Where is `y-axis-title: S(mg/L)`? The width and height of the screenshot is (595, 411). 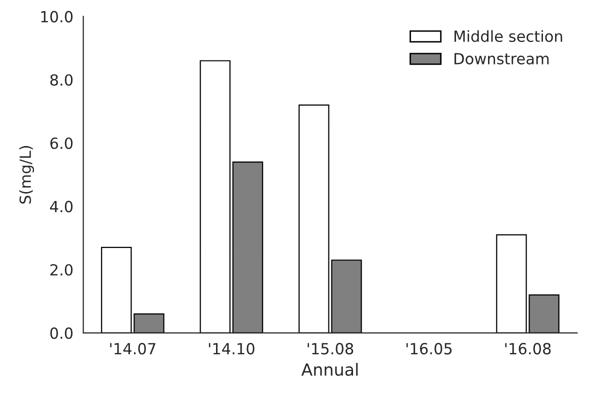
y-axis-title: S(mg/L) is located at coordinates (26, 175).